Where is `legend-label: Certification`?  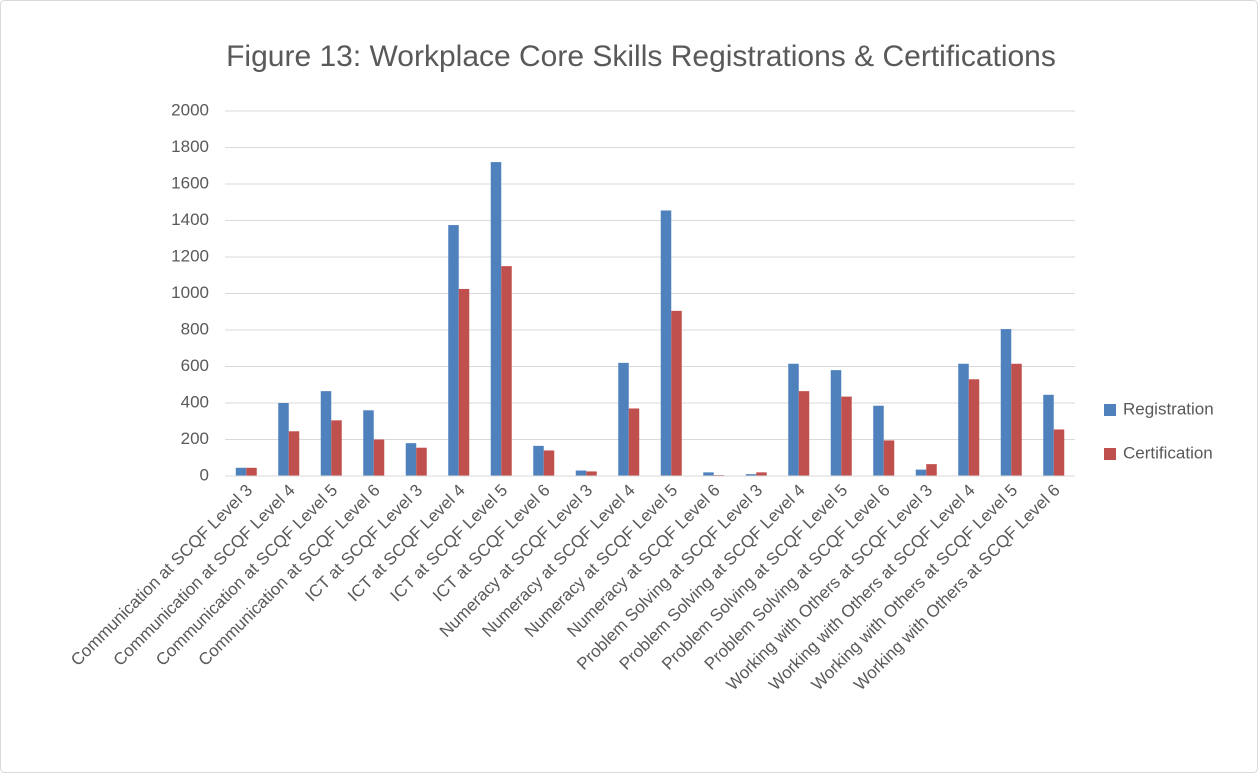 legend-label: Certification is located at coordinates (1168, 452).